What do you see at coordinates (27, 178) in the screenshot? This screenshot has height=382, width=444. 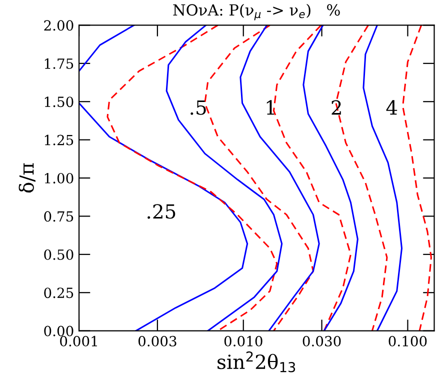 I see `y-axis-title: δ/π` at bounding box center [27, 178].